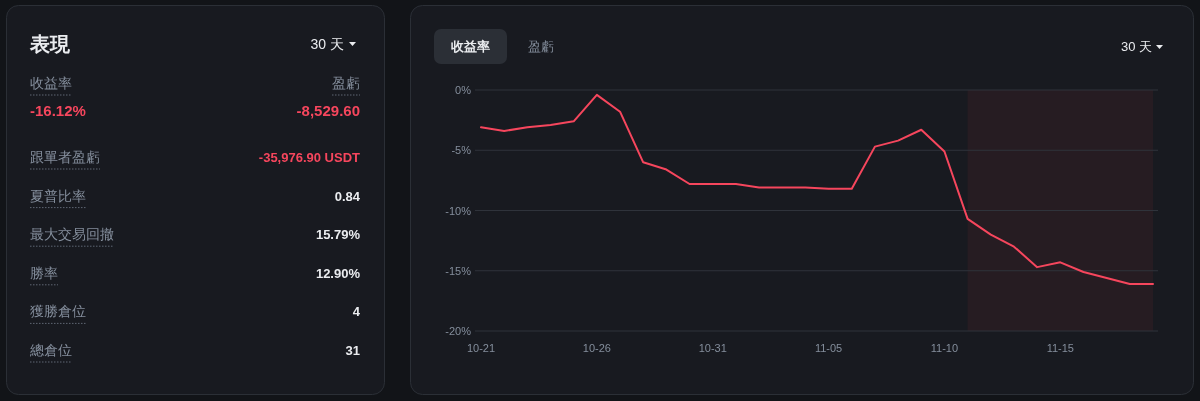 Image resolution: width=1200 pixels, height=401 pixels. Describe the element at coordinates (458, 331) in the screenshot. I see `y-tick-label: -20%` at that location.